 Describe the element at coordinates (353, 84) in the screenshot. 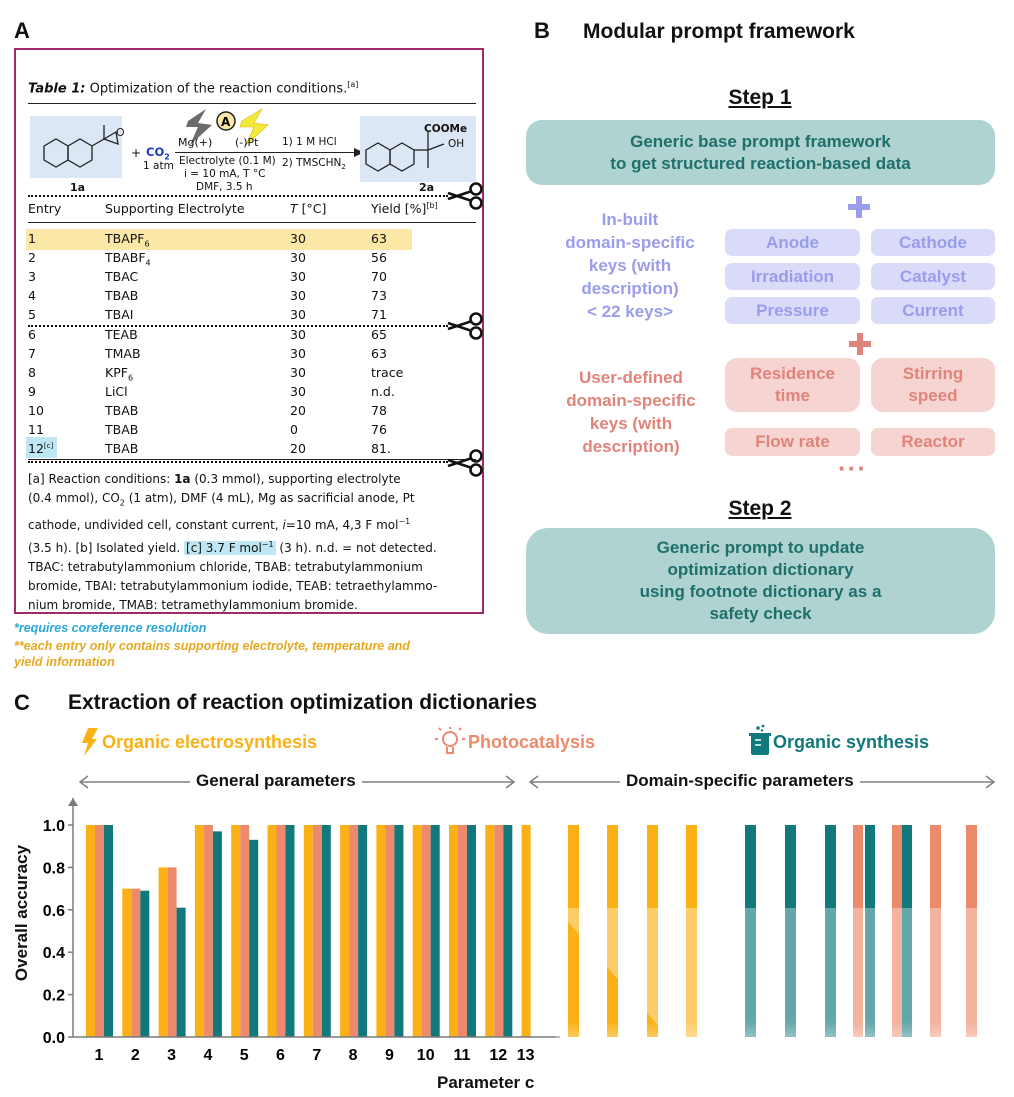

I see `table-title-sup: [a]` at that location.